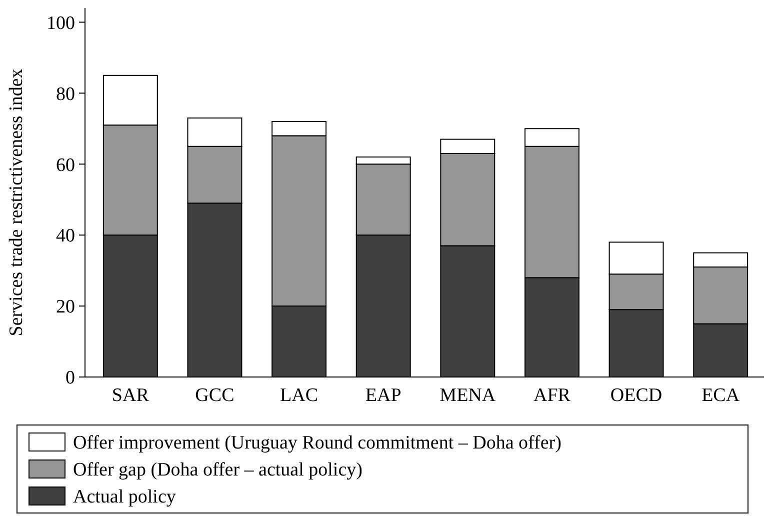  Describe the element at coordinates (721, 395) in the screenshot. I see `x-tick-label: ECA` at that location.